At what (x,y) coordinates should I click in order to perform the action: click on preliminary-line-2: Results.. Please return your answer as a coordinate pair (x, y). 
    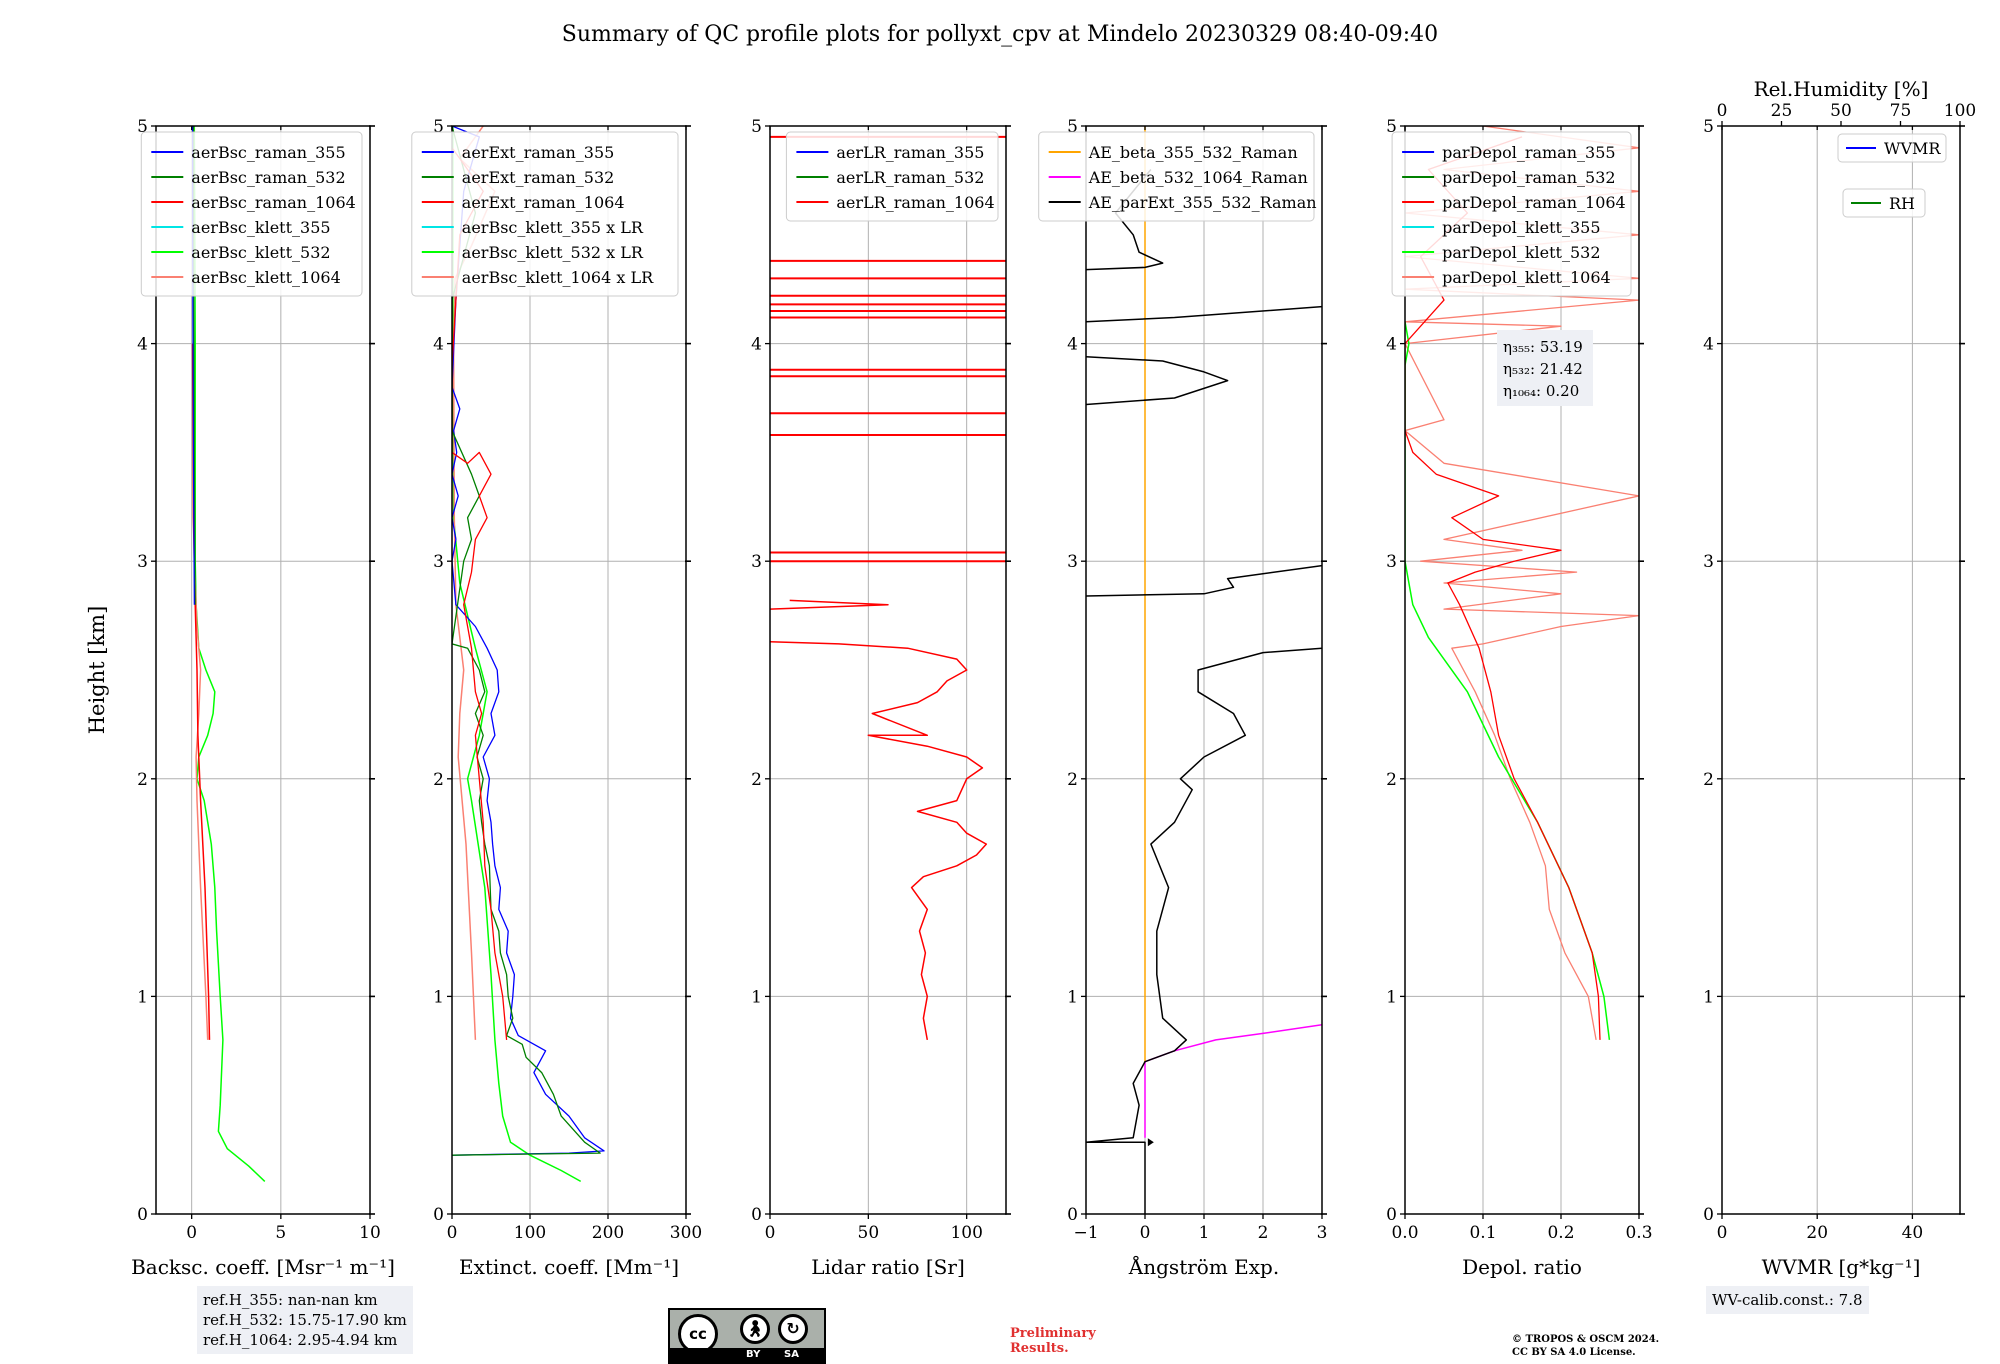
    Looking at the image, I should click on (1039, 1348).